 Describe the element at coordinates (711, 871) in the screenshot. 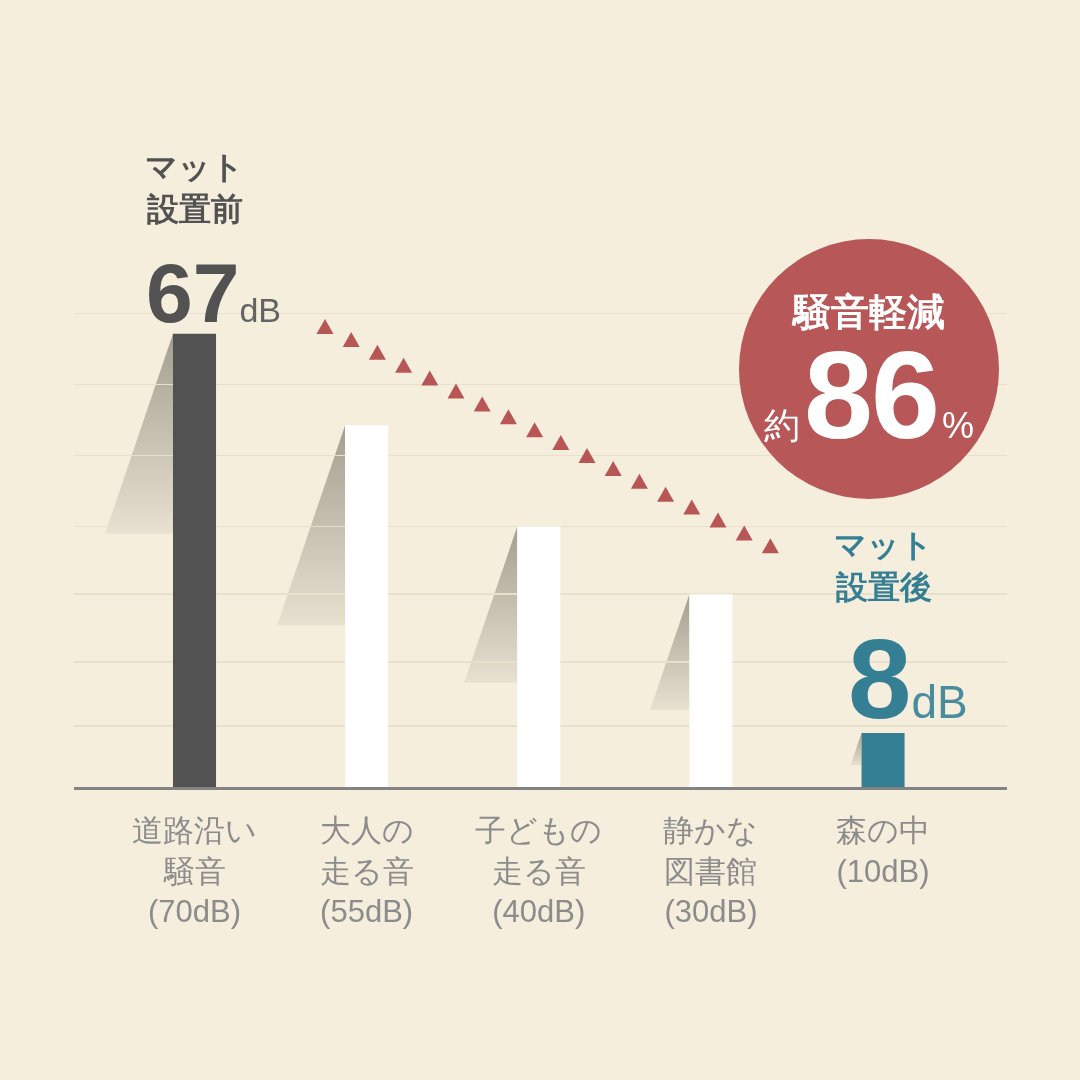

I see `x-tick-label: 静かな図書館(30dB)` at that location.